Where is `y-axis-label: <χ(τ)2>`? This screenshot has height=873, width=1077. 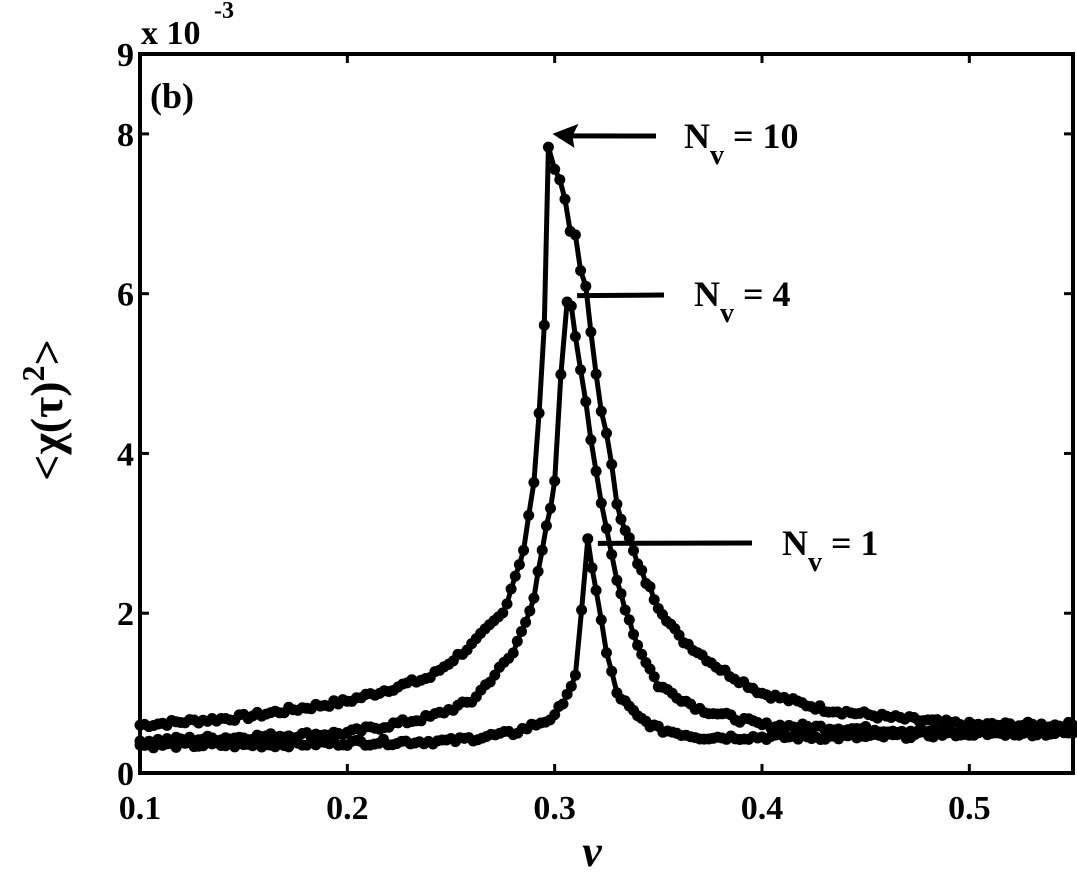
y-axis-label: <χ(τ)2> is located at coordinates (43, 410).